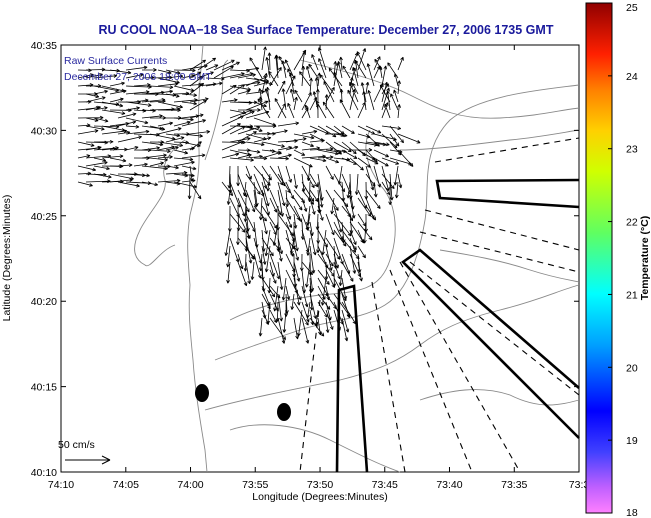  Describe the element at coordinates (126, 485) in the screenshot. I see `x-tick-label: 74:05` at that location.